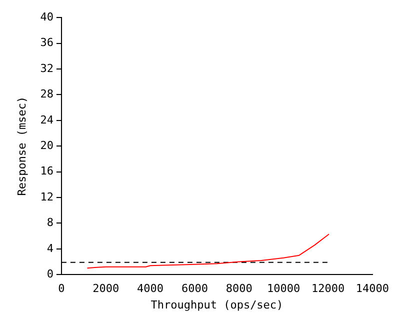  I want to click on y-tick-label: 32, so click(47, 68).